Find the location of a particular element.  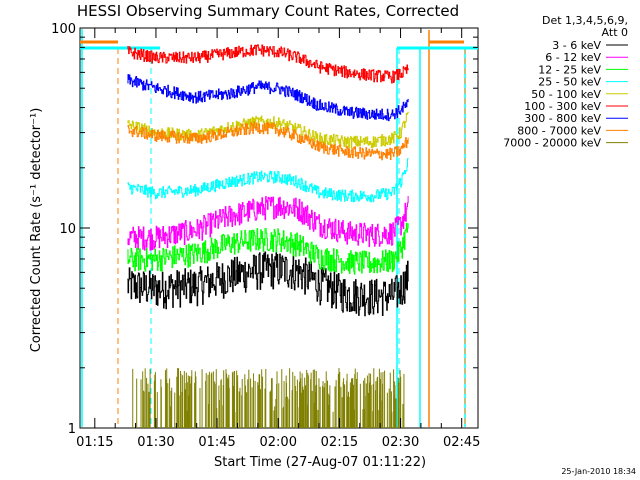

x-tick-label: 01:30 is located at coordinates (155, 442).